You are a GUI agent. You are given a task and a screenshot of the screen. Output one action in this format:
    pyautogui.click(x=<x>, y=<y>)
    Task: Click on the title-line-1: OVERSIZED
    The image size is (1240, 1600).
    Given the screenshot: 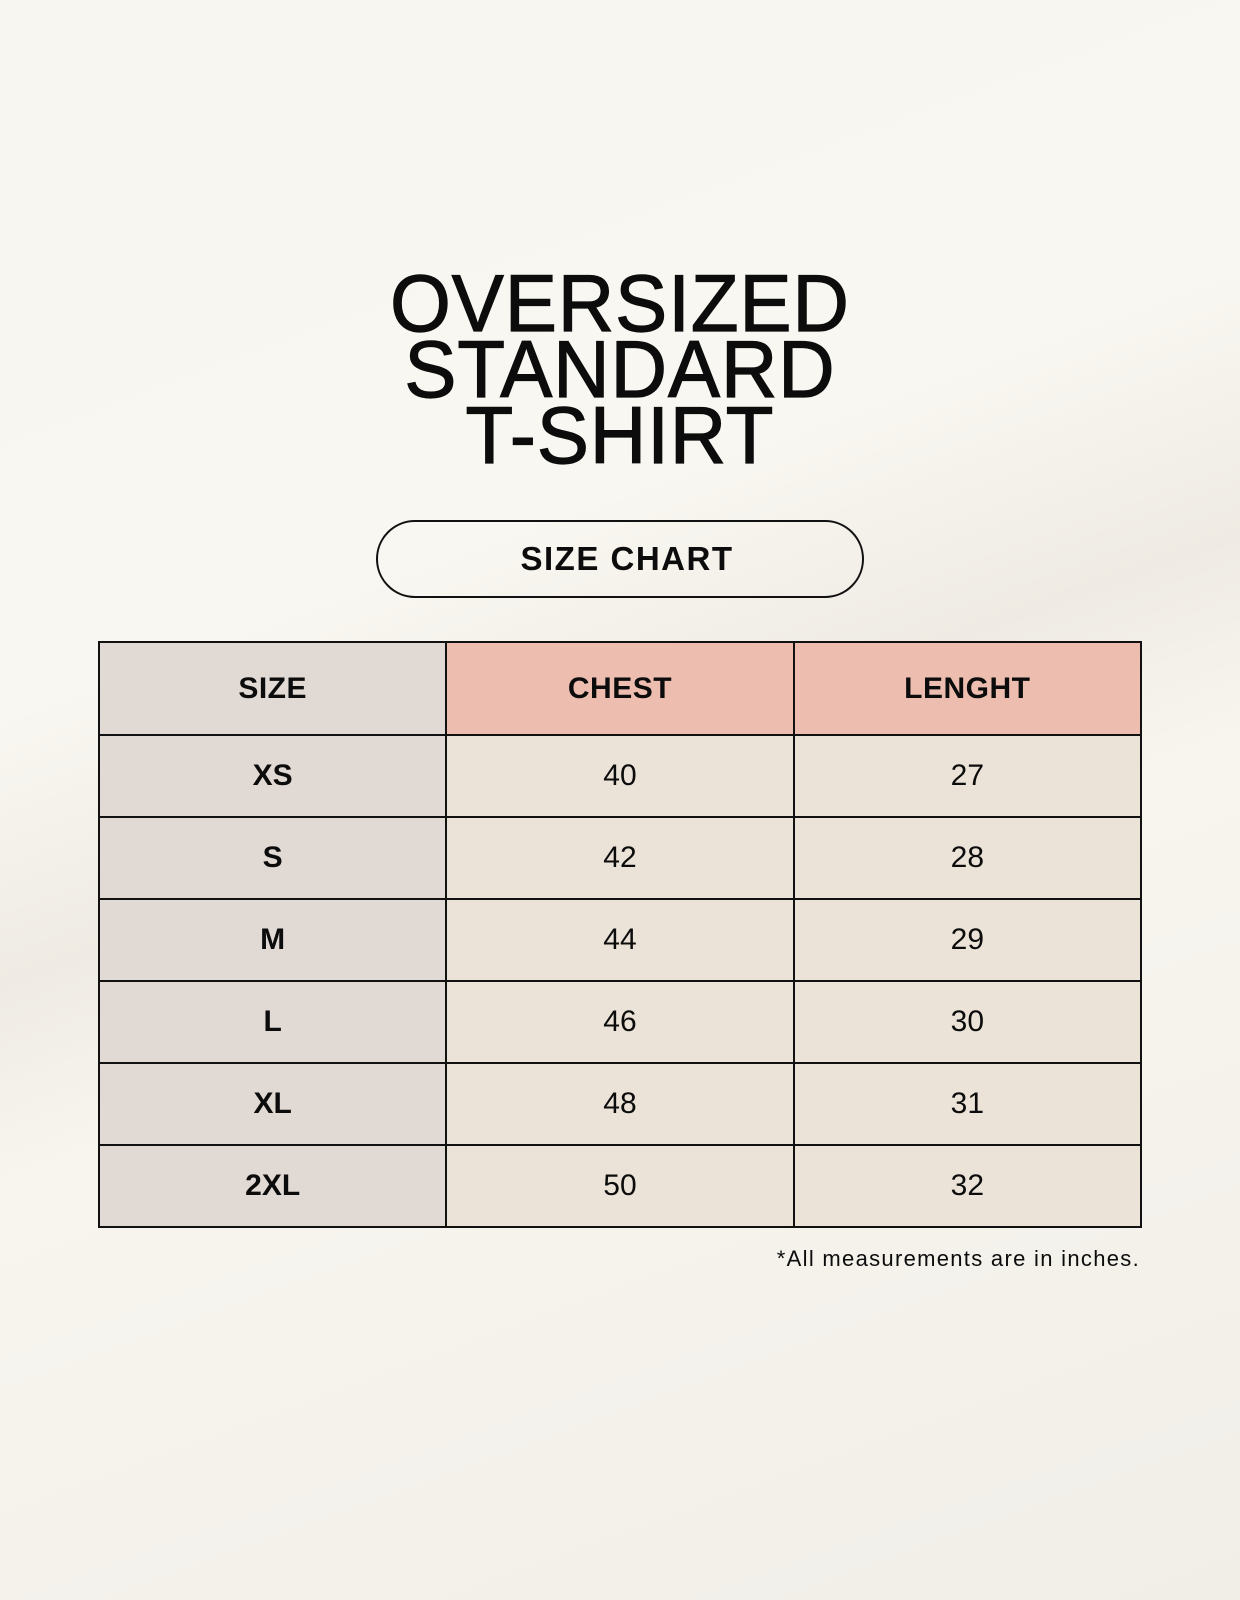 What is the action you would take?
    pyautogui.click(x=620, y=303)
    